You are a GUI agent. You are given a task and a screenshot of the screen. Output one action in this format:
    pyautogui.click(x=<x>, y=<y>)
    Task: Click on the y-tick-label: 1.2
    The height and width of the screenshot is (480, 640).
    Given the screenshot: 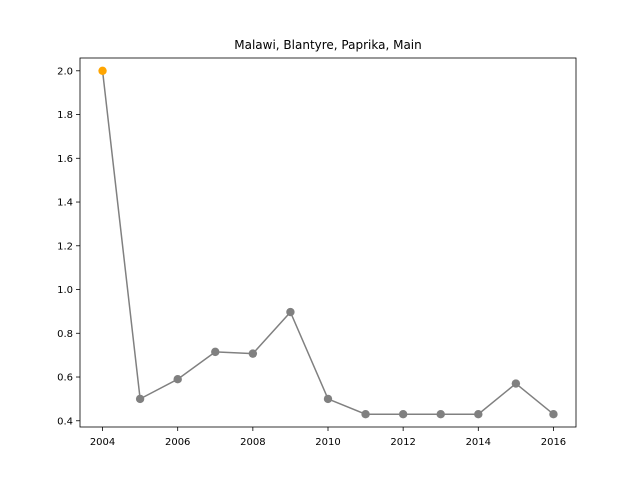 What is the action you would take?
    pyautogui.click(x=65, y=246)
    